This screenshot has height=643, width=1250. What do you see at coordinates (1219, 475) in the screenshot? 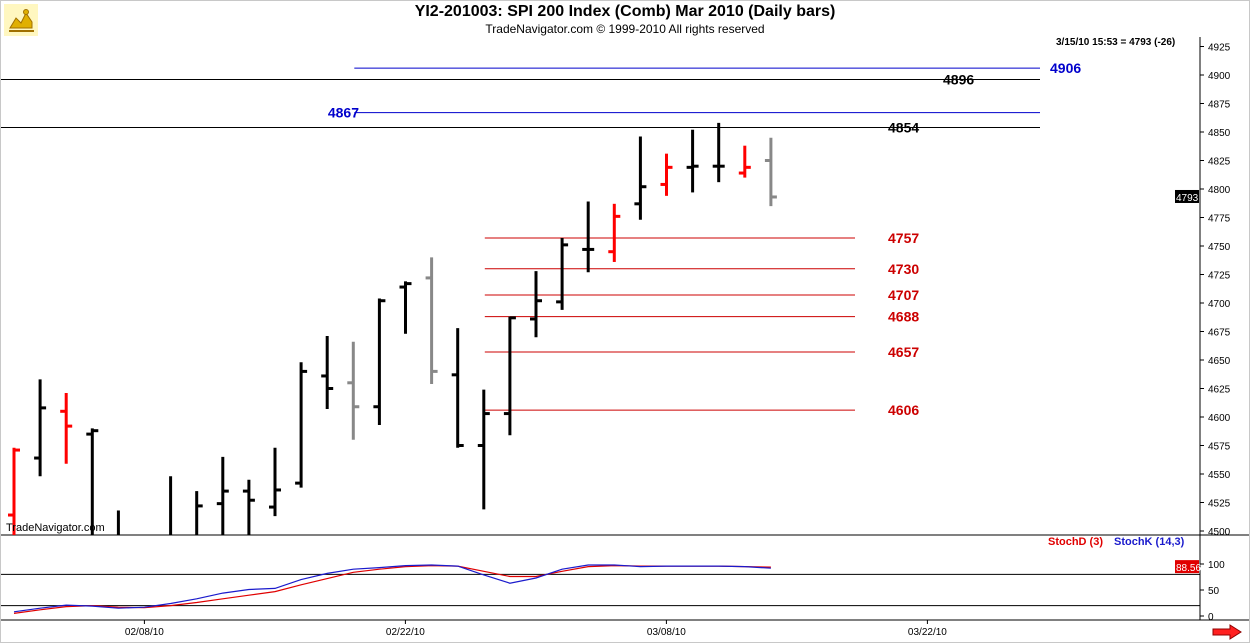
I see `price-tick-label: 4550` at bounding box center [1219, 475].